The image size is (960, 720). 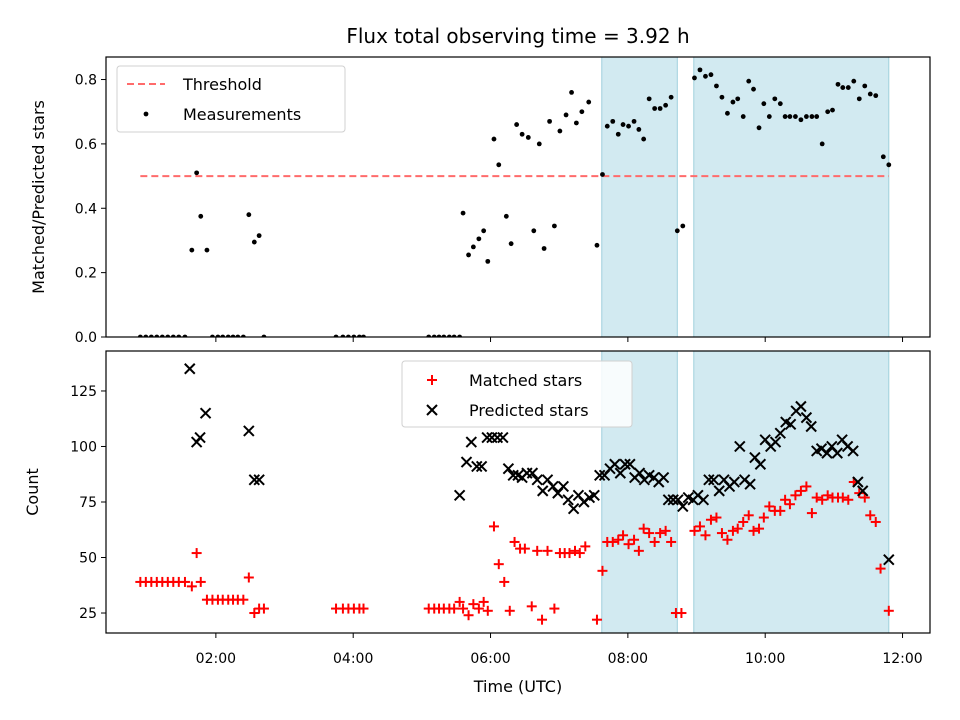 I want to click on chart-title: Flux total observing time = 3.92 h, so click(x=517, y=36).